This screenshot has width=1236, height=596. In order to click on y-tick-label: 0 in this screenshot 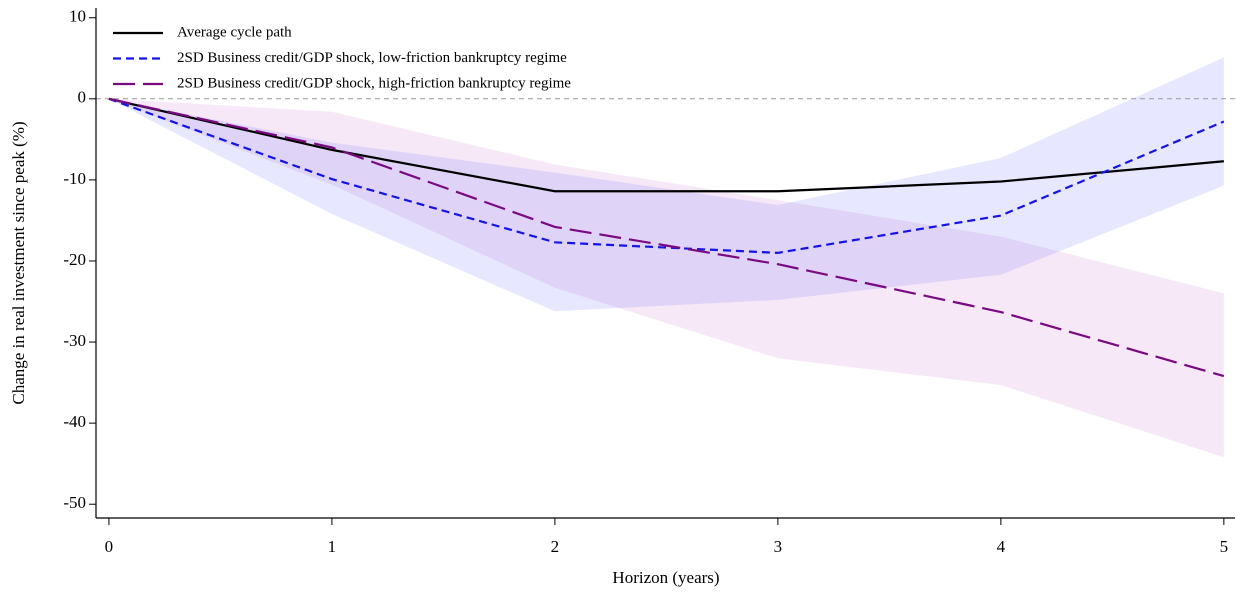, I will do `click(82, 97)`.